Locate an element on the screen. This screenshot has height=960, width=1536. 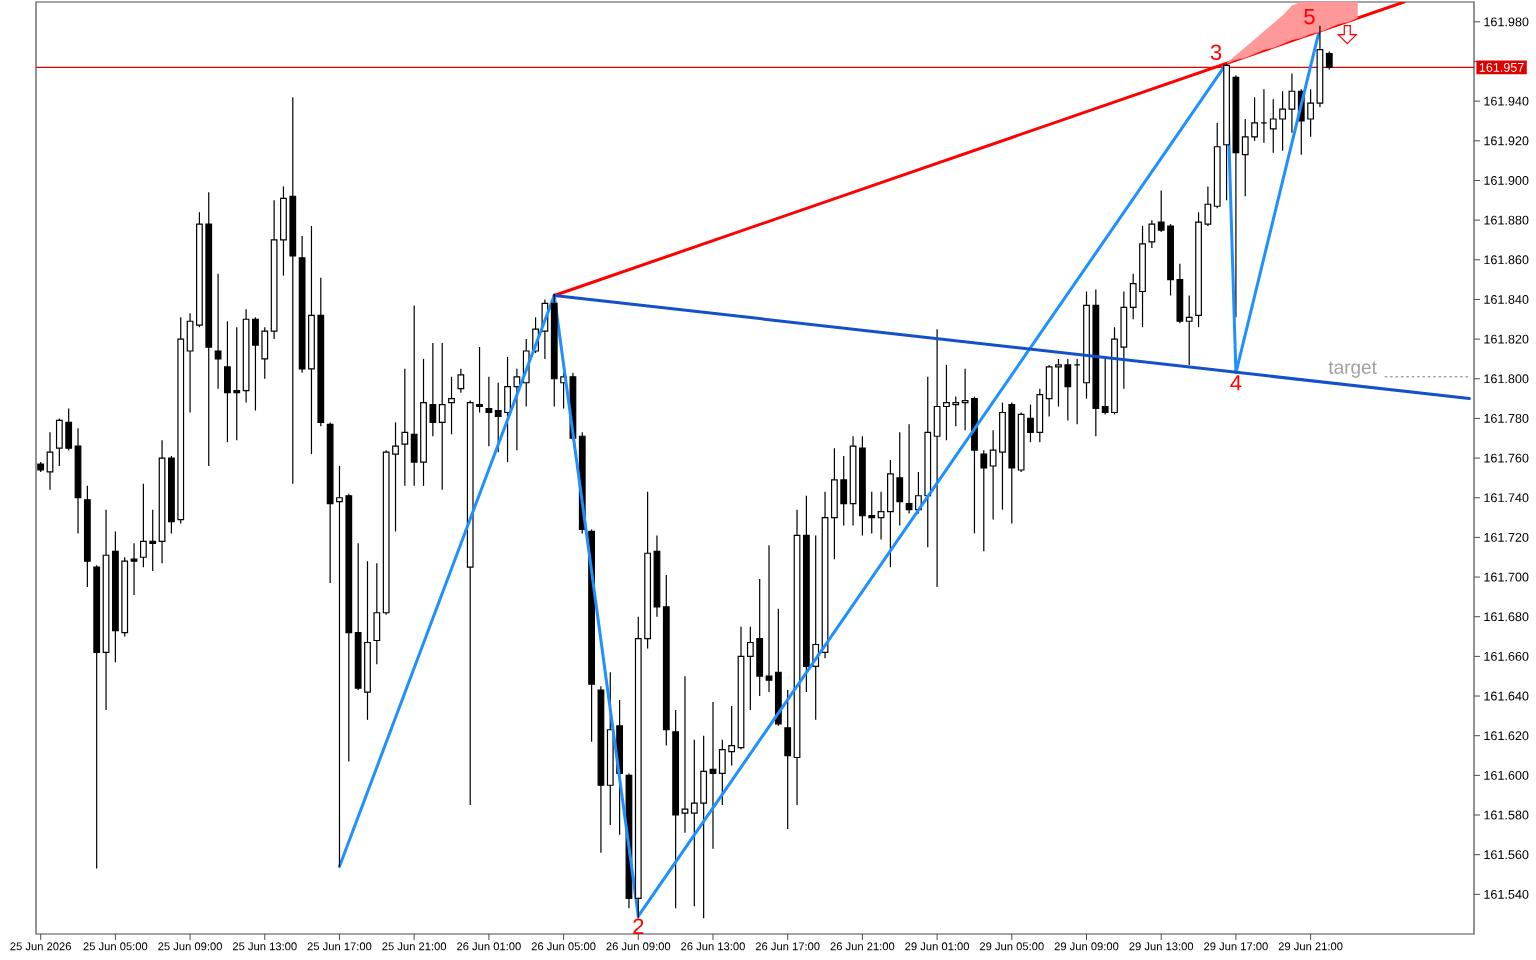
series-label: target is located at coordinates (1352, 369).